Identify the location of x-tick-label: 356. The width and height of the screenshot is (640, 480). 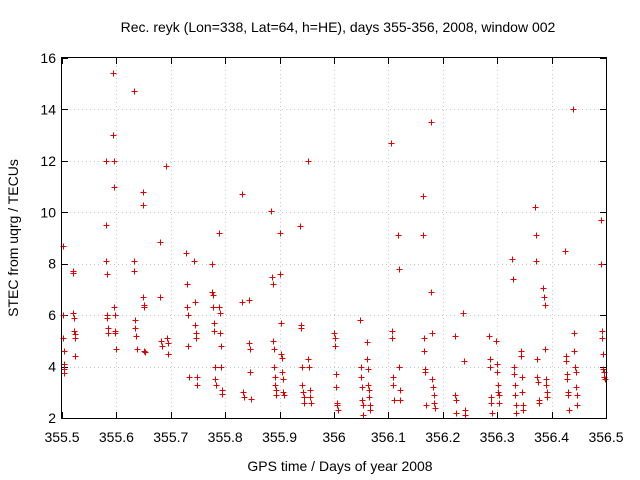
(334, 437).